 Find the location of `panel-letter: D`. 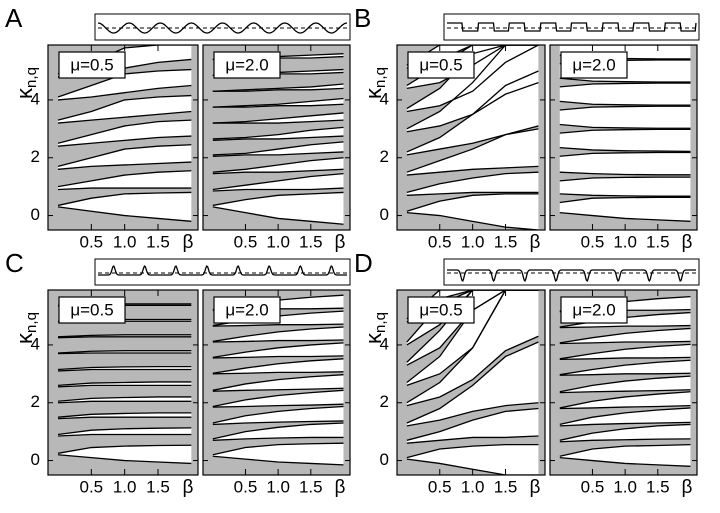

panel-letter: D is located at coordinates (363, 263).